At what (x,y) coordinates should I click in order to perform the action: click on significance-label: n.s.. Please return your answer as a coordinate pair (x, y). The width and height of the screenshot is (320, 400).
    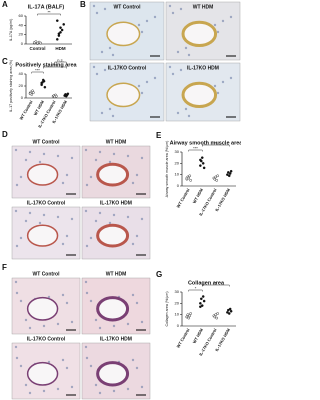
    Looking at the image, I should click on (60, 59).